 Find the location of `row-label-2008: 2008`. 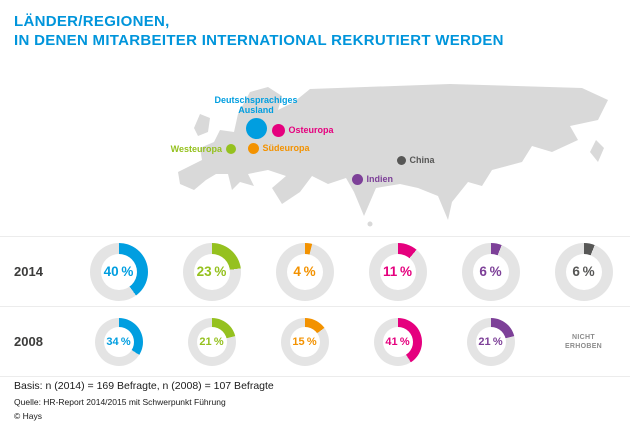

row-label-2008: 2008 is located at coordinates (28, 341).